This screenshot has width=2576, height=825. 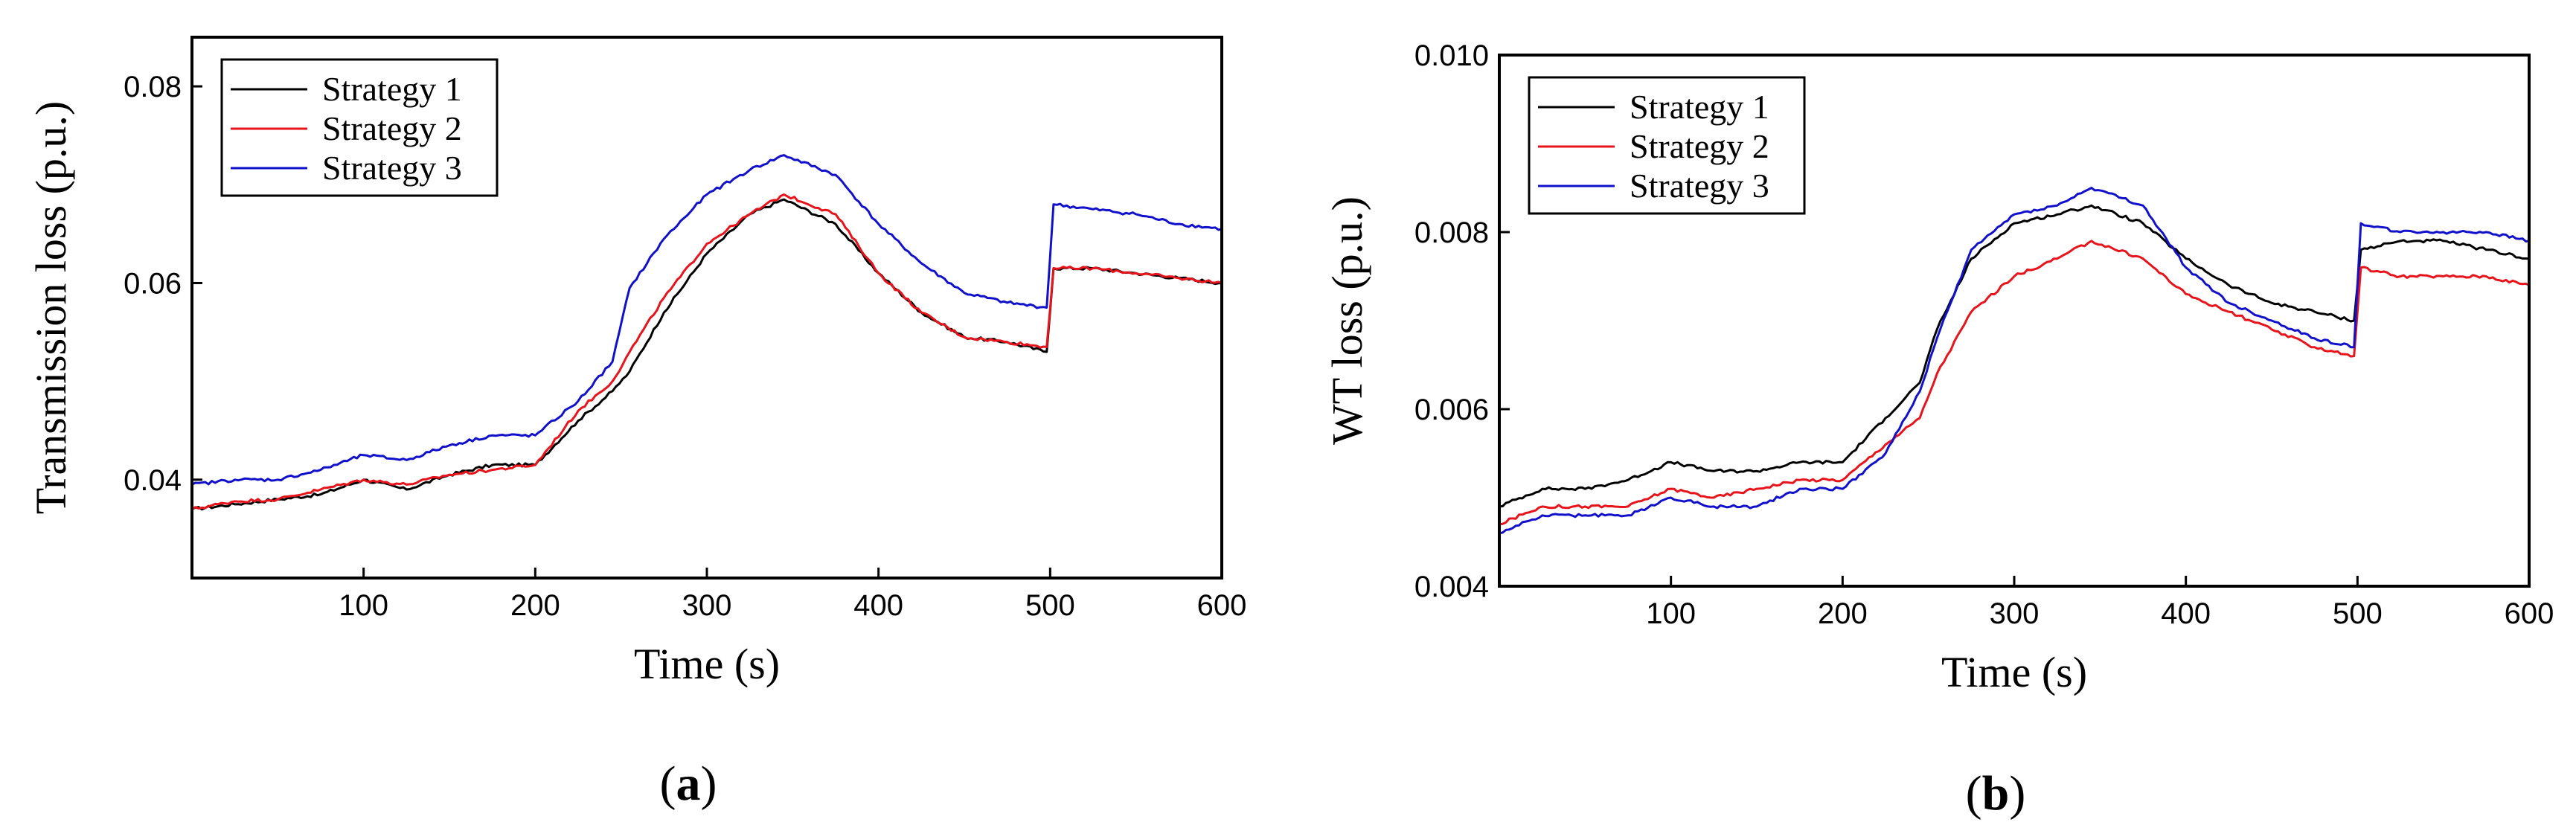 I want to click on chart-a-x-tick-label: 500, so click(x=1050, y=605).